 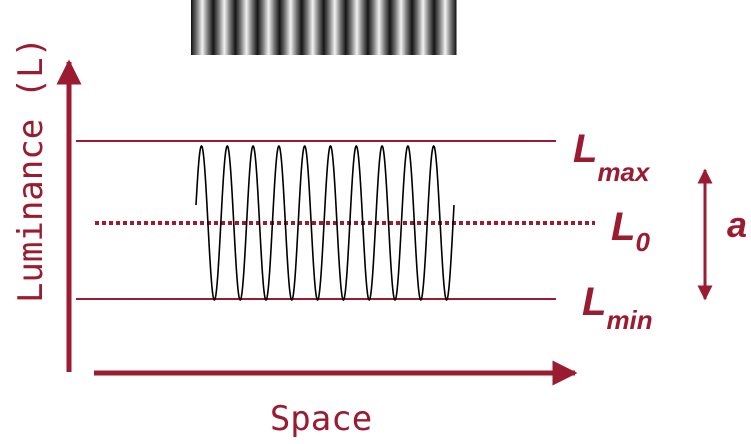 I want to click on amplitude-label: a, so click(x=737, y=224).